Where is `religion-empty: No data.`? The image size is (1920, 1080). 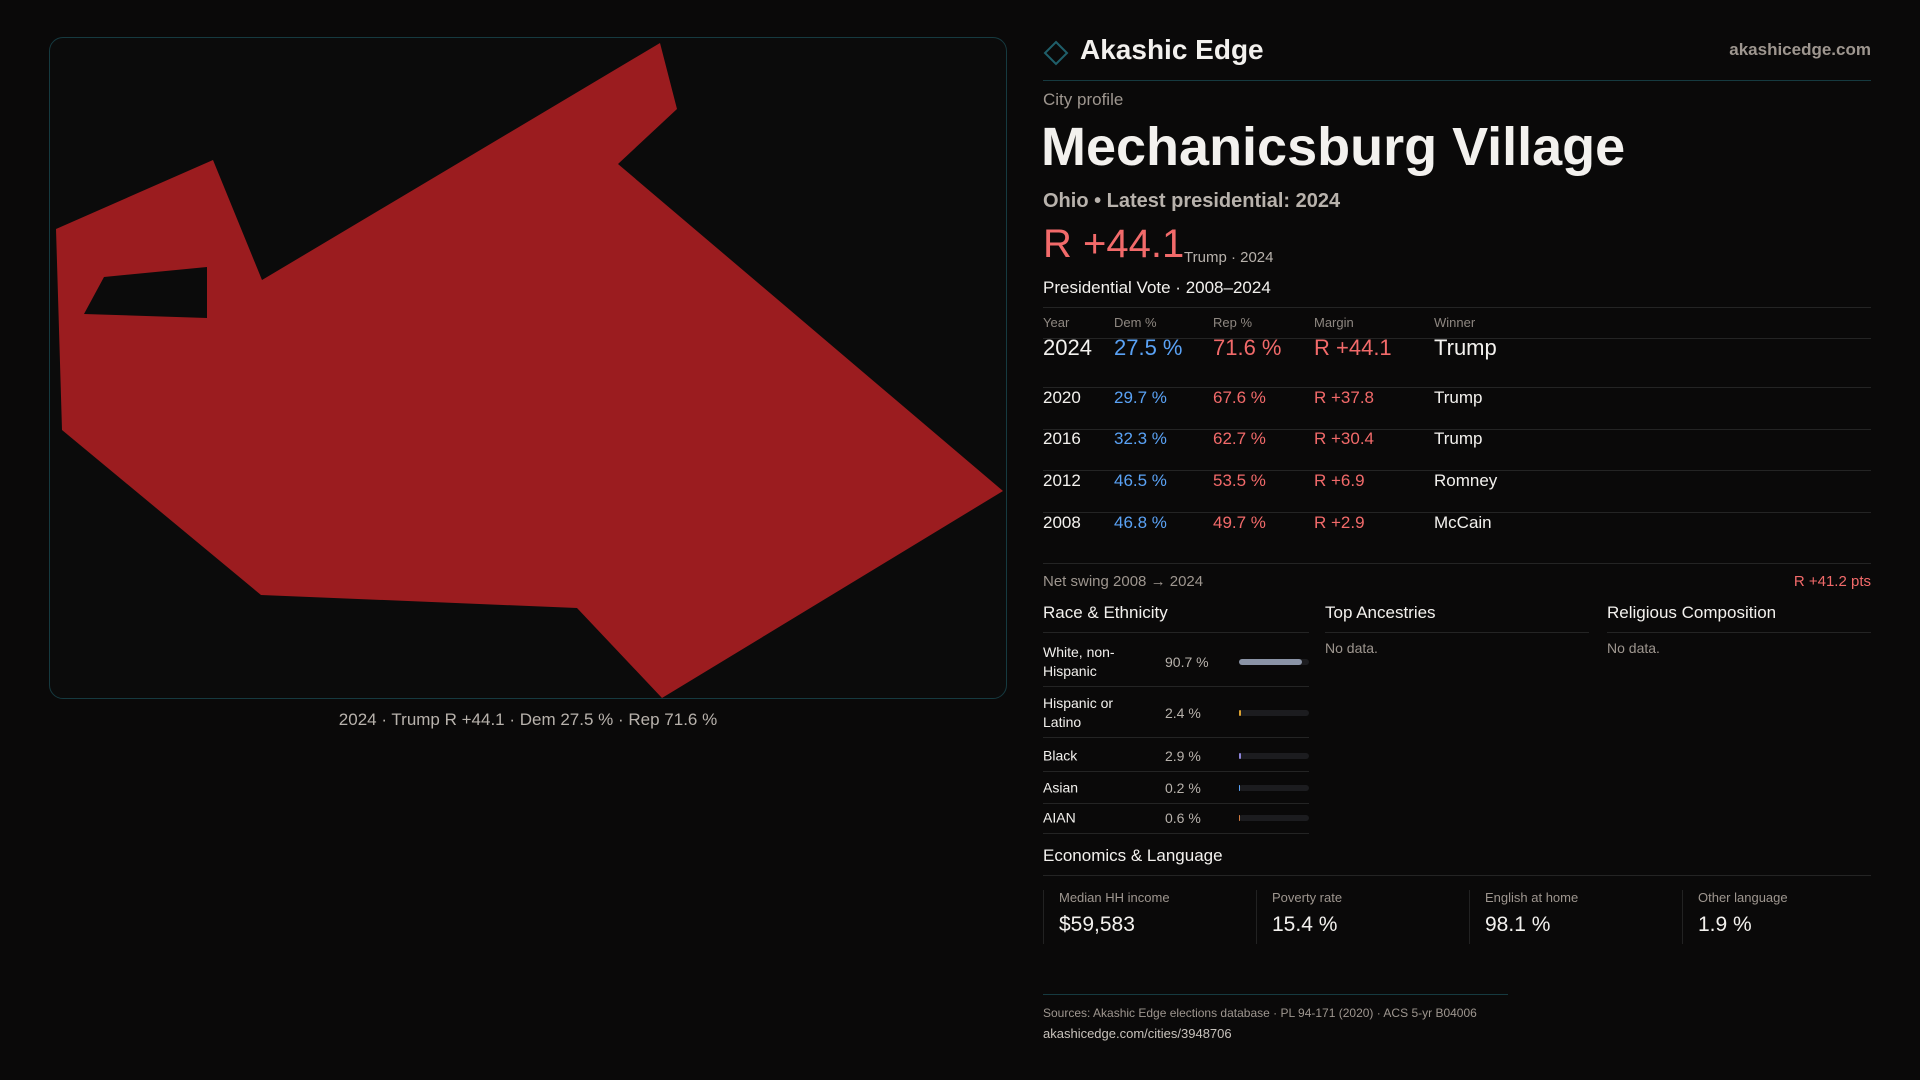
religion-empty: No data. is located at coordinates (1633, 648).